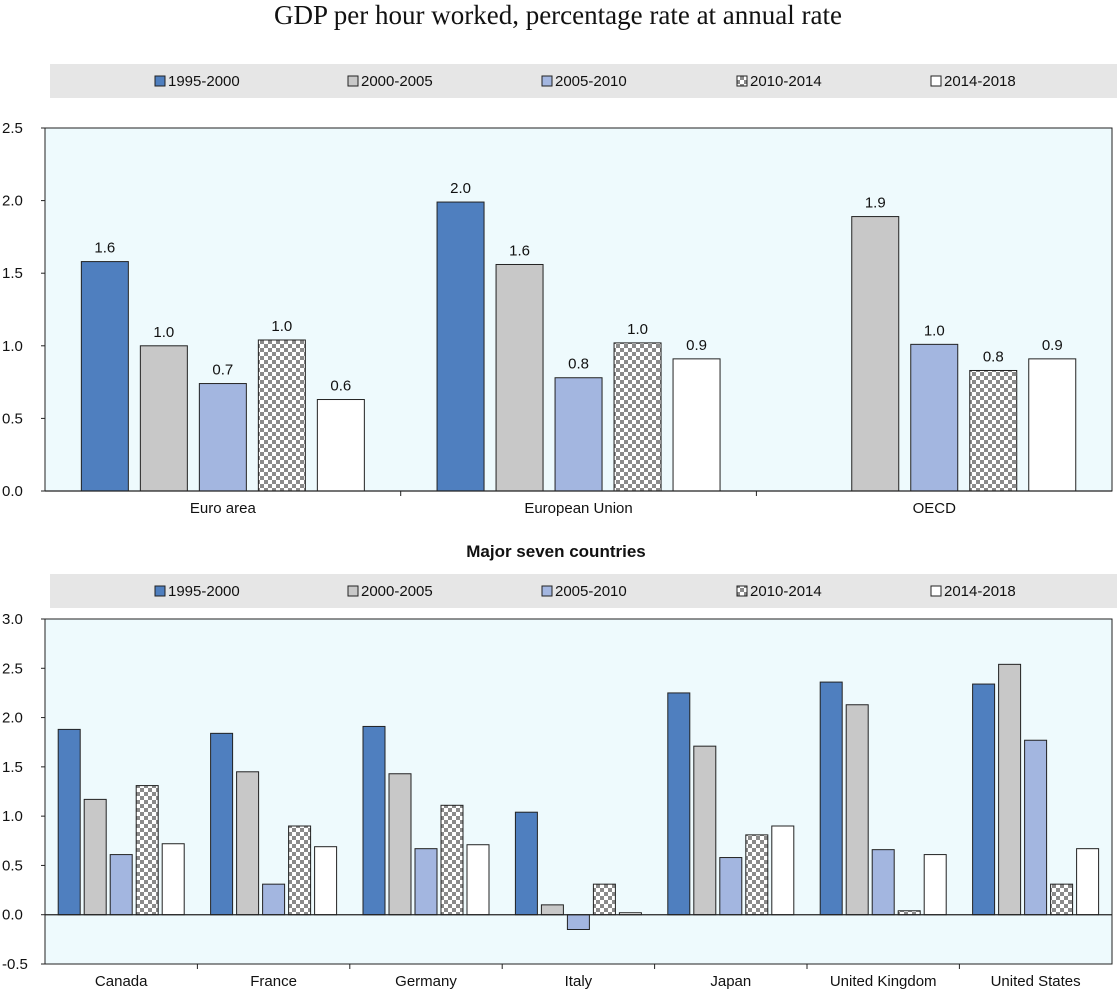 Image resolution: width=1117 pixels, height=990 pixels. Describe the element at coordinates (556, 551) in the screenshot. I see `panel-subtitle: Major seven countries` at that location.